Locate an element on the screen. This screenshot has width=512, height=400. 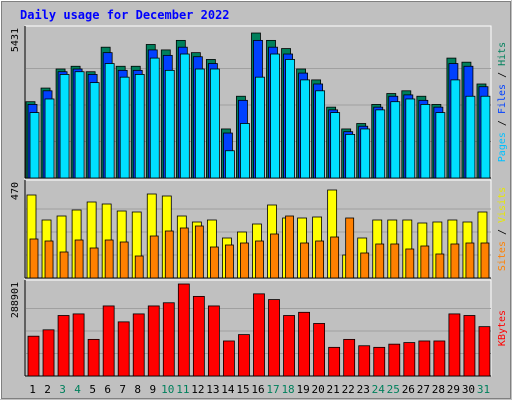
series-label-pages-files-hits: Pages / Files / Hits is located at coordinates (502, 102).